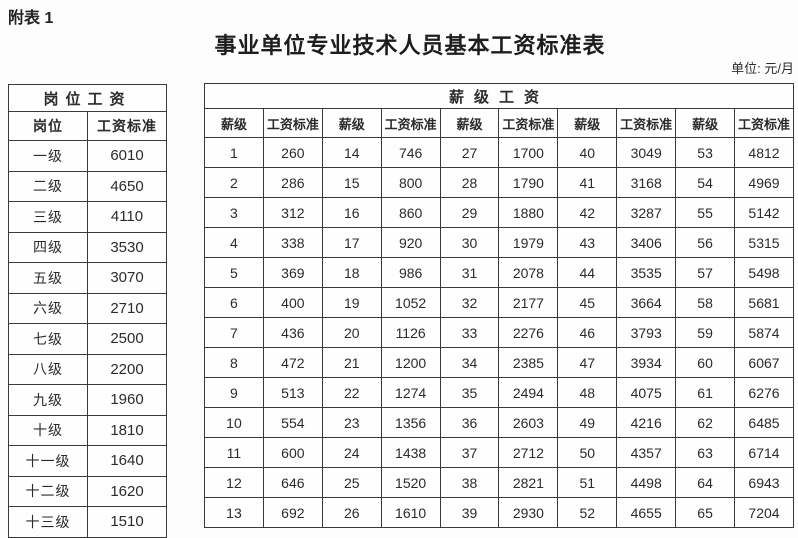 The height and width of the screenshot is (538, 798). I want to click on grade-table-cell: 746, so click(410, 152).